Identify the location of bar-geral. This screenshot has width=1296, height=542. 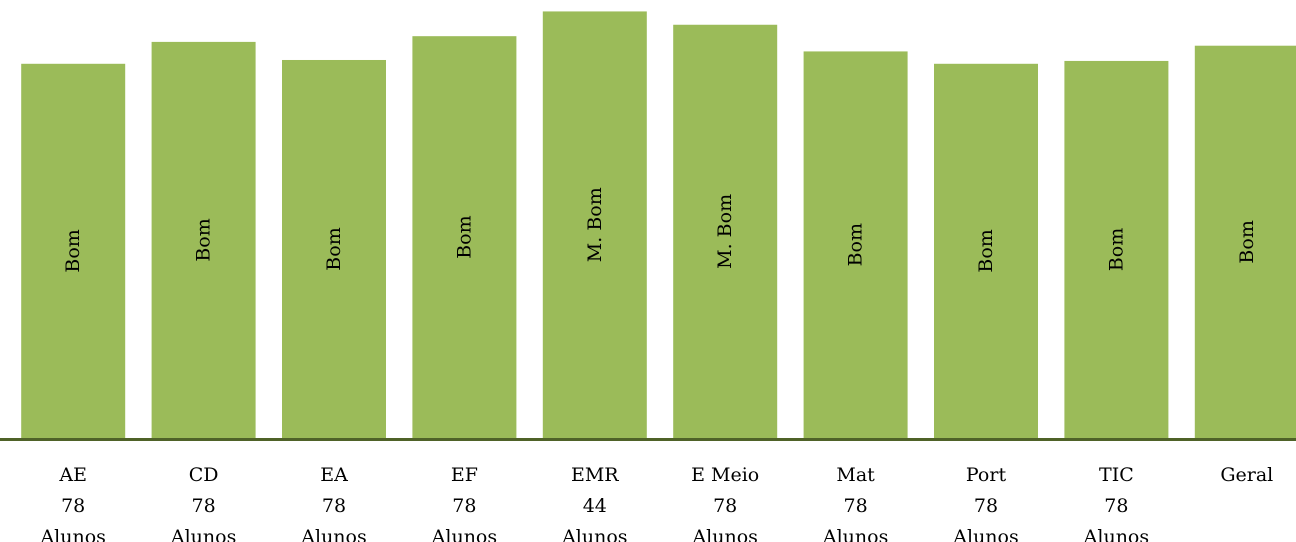
(1245, 242).